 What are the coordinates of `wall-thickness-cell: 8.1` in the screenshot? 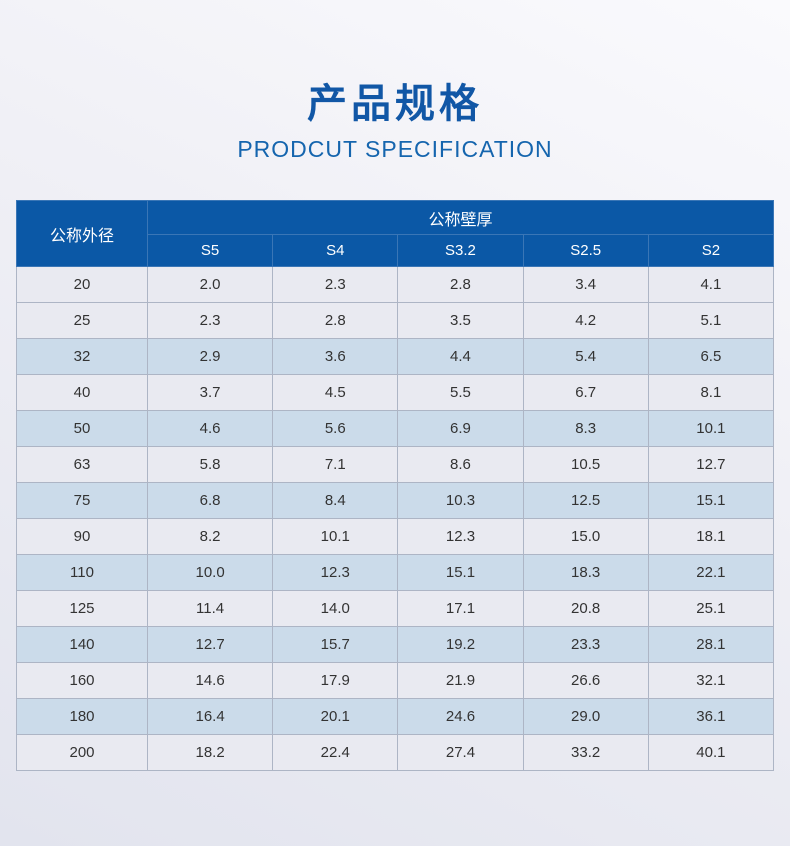 It's located at (711, 392).